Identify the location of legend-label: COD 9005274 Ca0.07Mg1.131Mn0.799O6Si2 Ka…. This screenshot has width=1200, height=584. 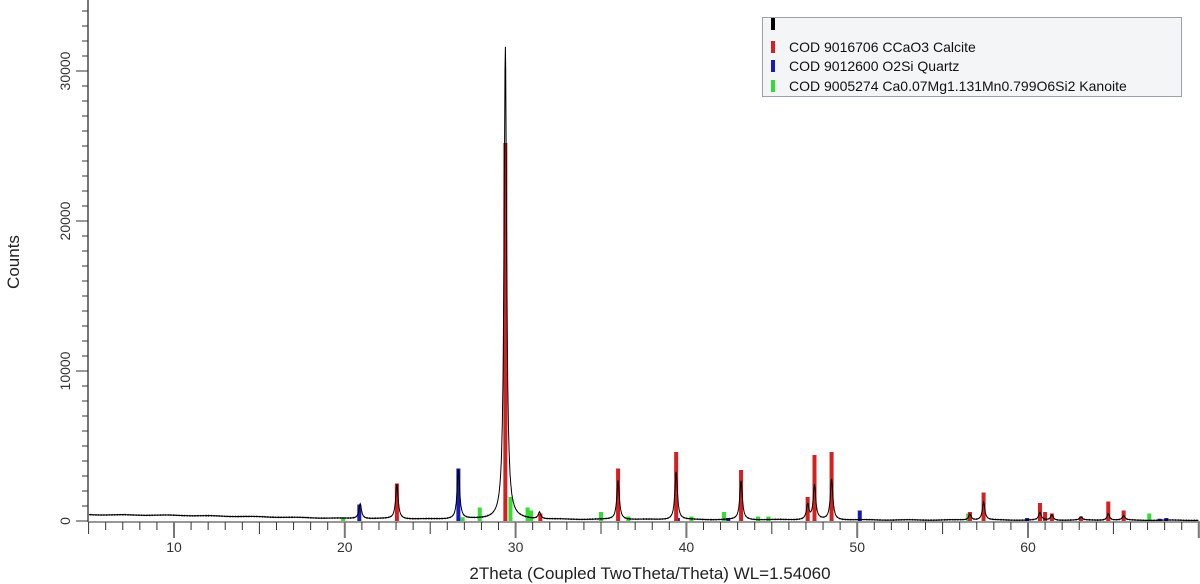
(958, 86).